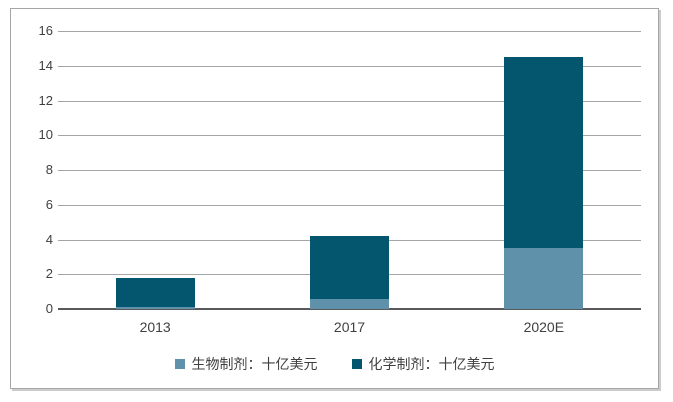  I want to click on bar-group-2013, so click(155, 170).